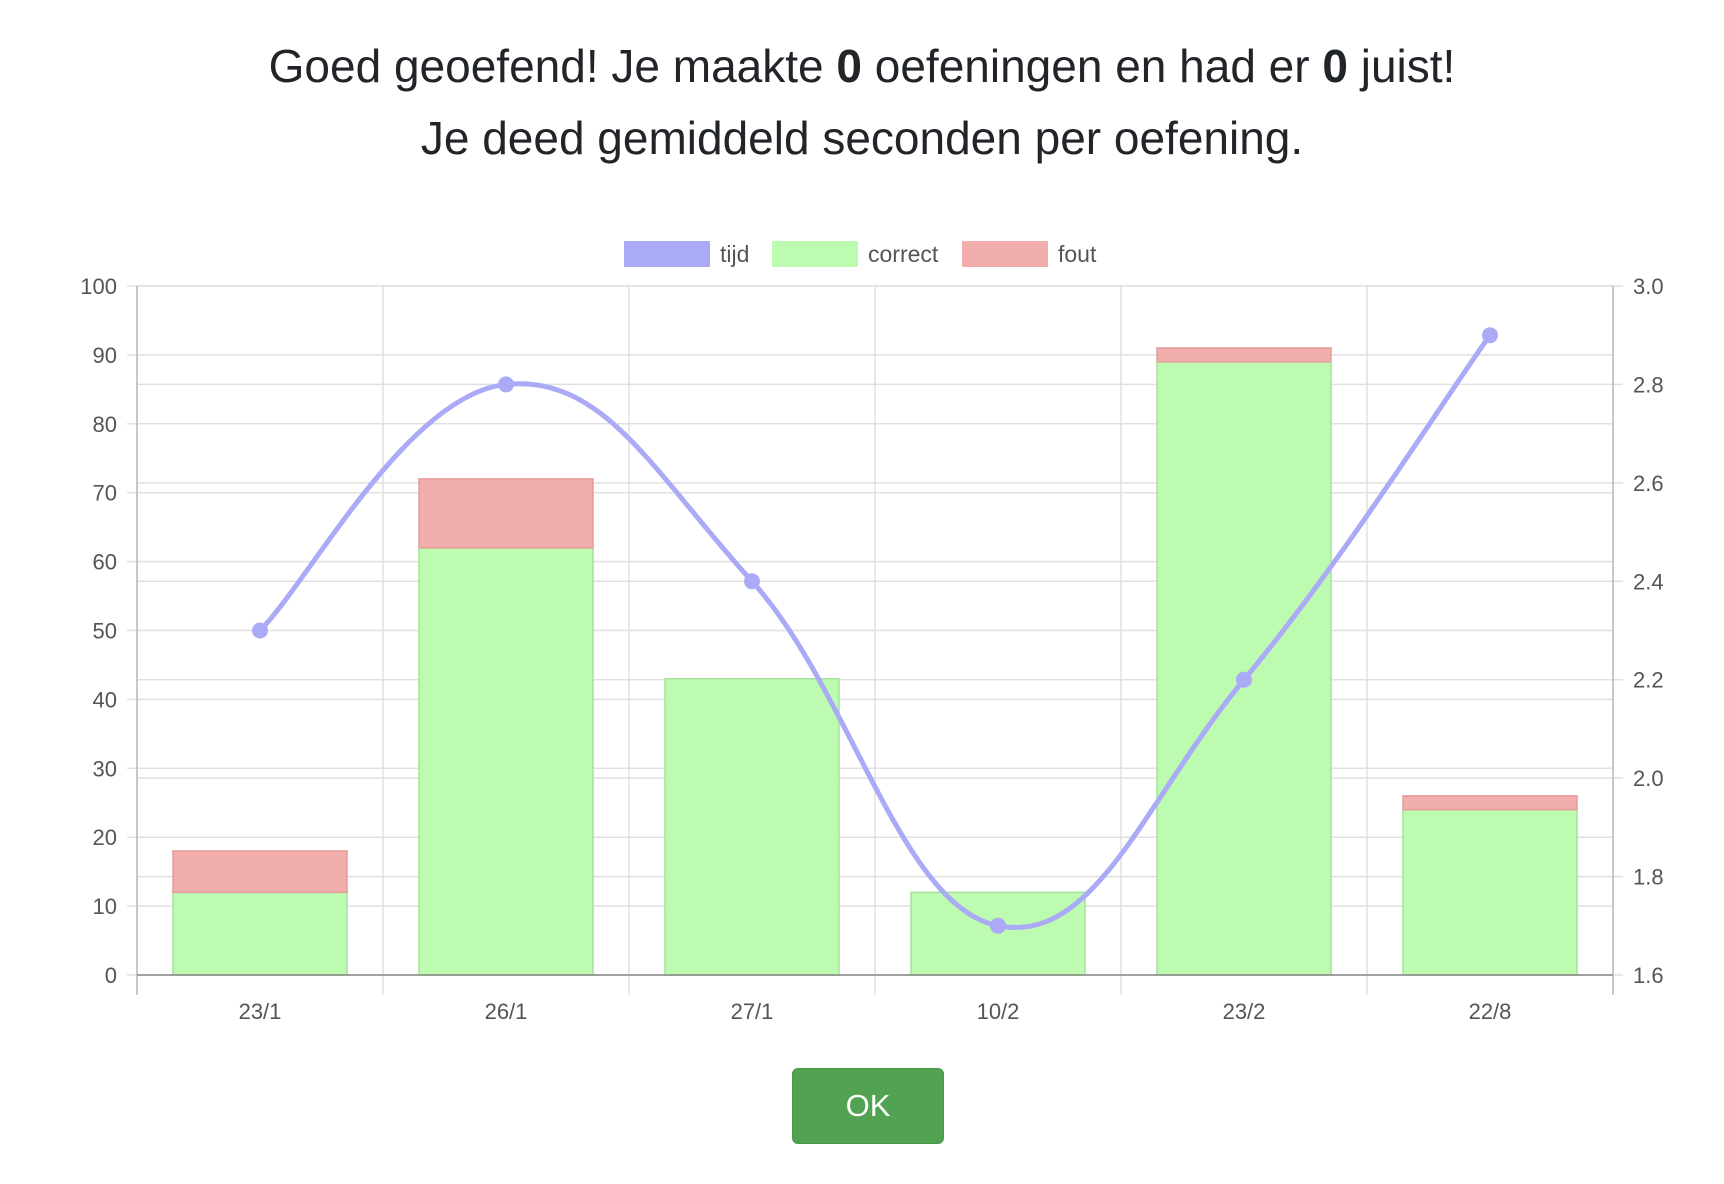  What do you see at coordinates (667, 254) in the screenshot?
I see `legend-swatch-tijd` at bounding box center [667, 254].